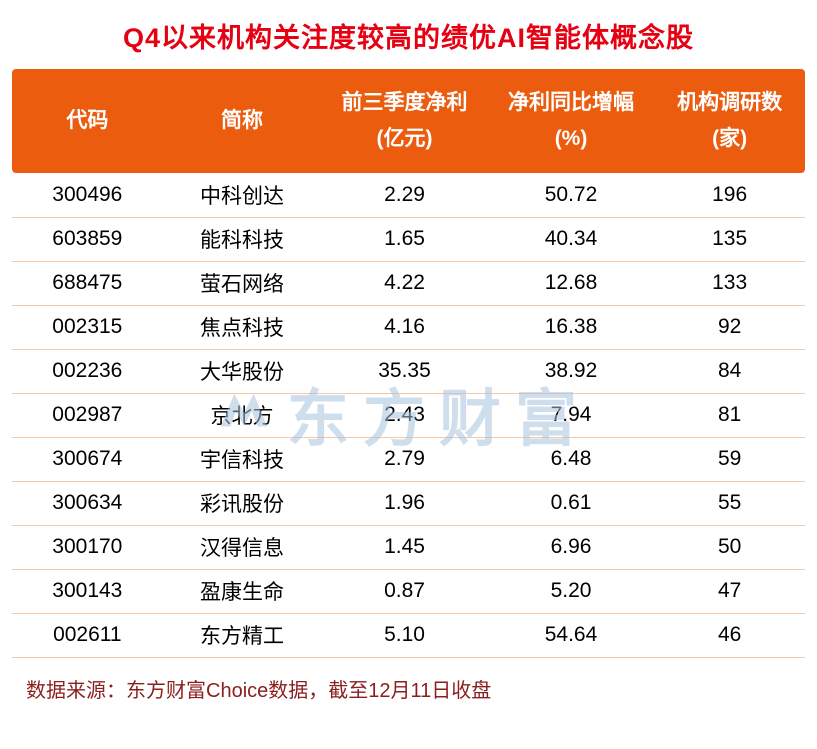 The image size is (817, 749). I want to click on table-cell: 12.68, so click(571, 283).